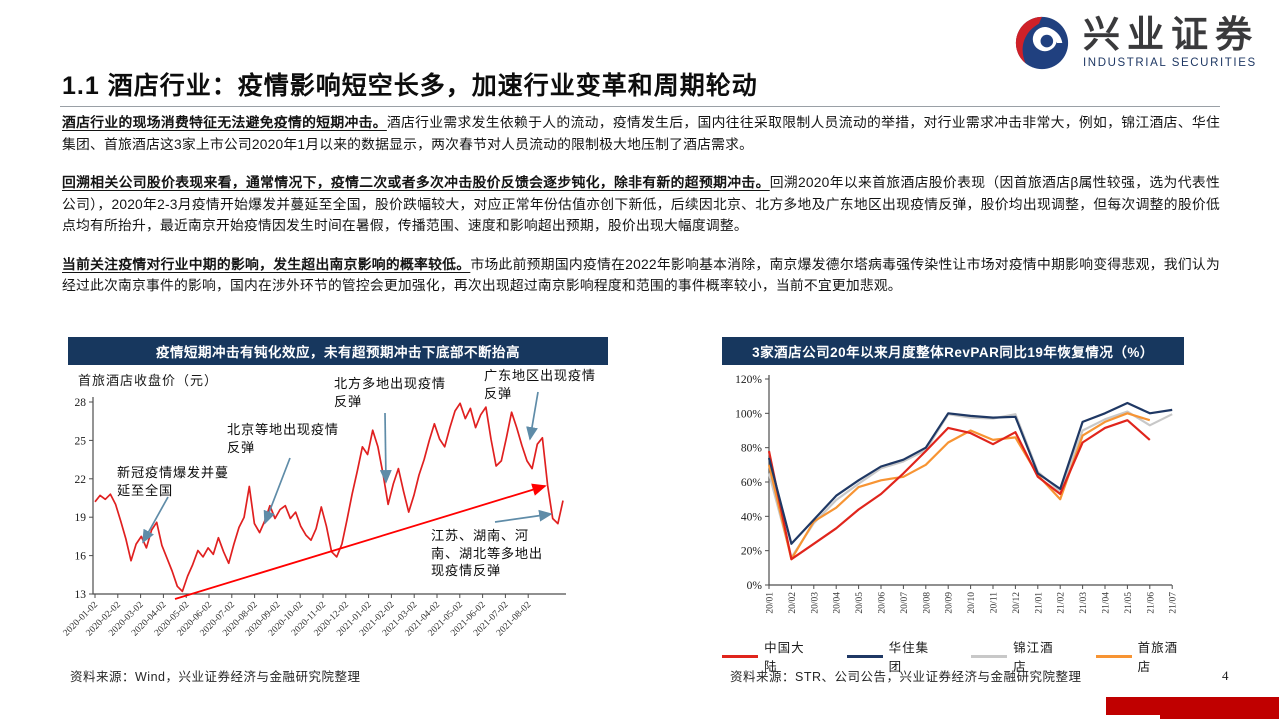 The image size is (1279, 719). Describe the element at coordinates (784, 657) in the screenshot. I see `legend-label: 中国大陆` at that location.